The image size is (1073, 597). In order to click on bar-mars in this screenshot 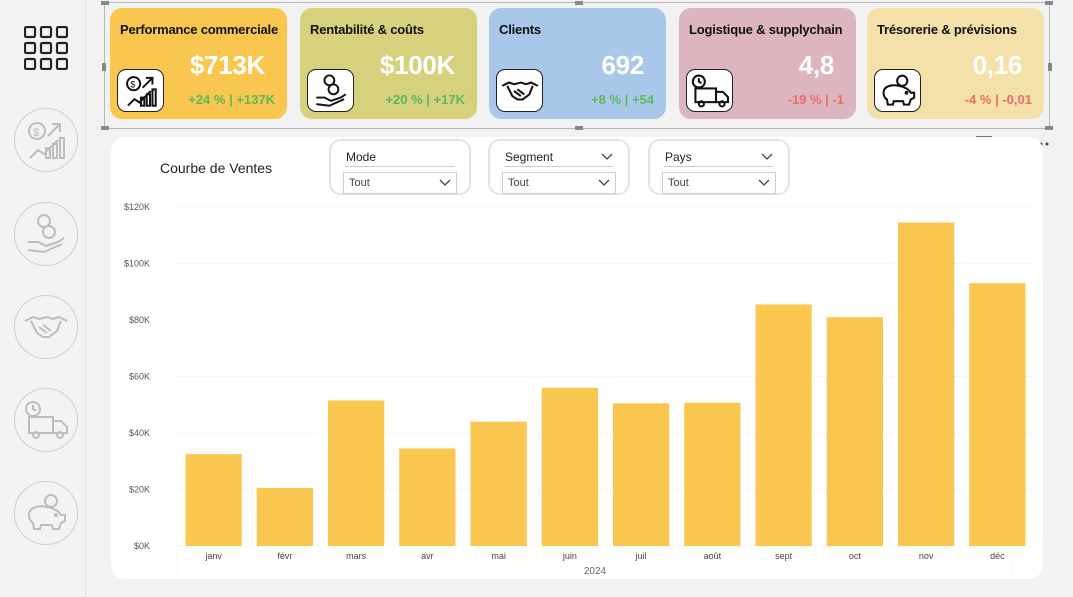, I will do `click(356, 473)`.